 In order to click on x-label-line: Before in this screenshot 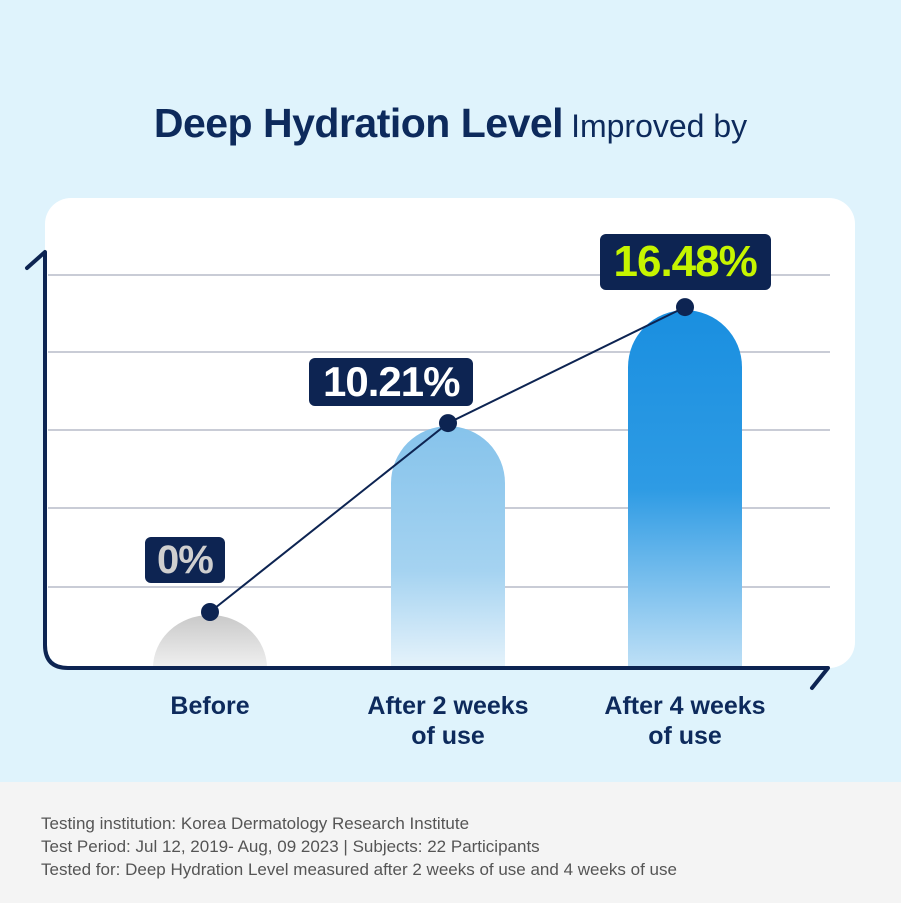, I will do `click(210, 706)`.